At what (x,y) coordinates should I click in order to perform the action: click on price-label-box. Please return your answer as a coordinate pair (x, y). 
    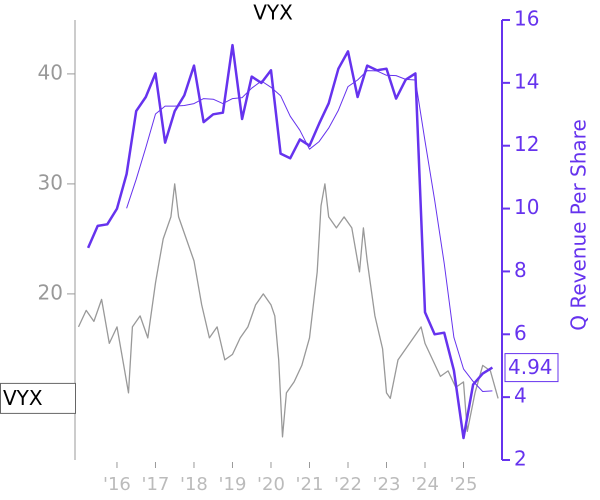
    Looking at the image, I should click on (38, 398).